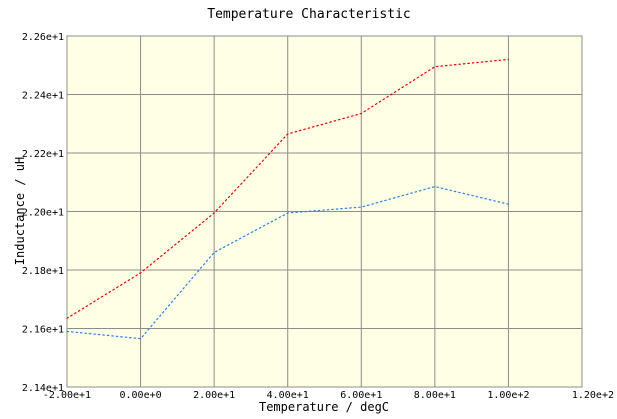 Image resolution: width=617 pixels, height=419 pixels. Describe the element at coordinates (67, 395) in the screenshot. I see `x-tick-label-0: -2.00e+1` at that location.